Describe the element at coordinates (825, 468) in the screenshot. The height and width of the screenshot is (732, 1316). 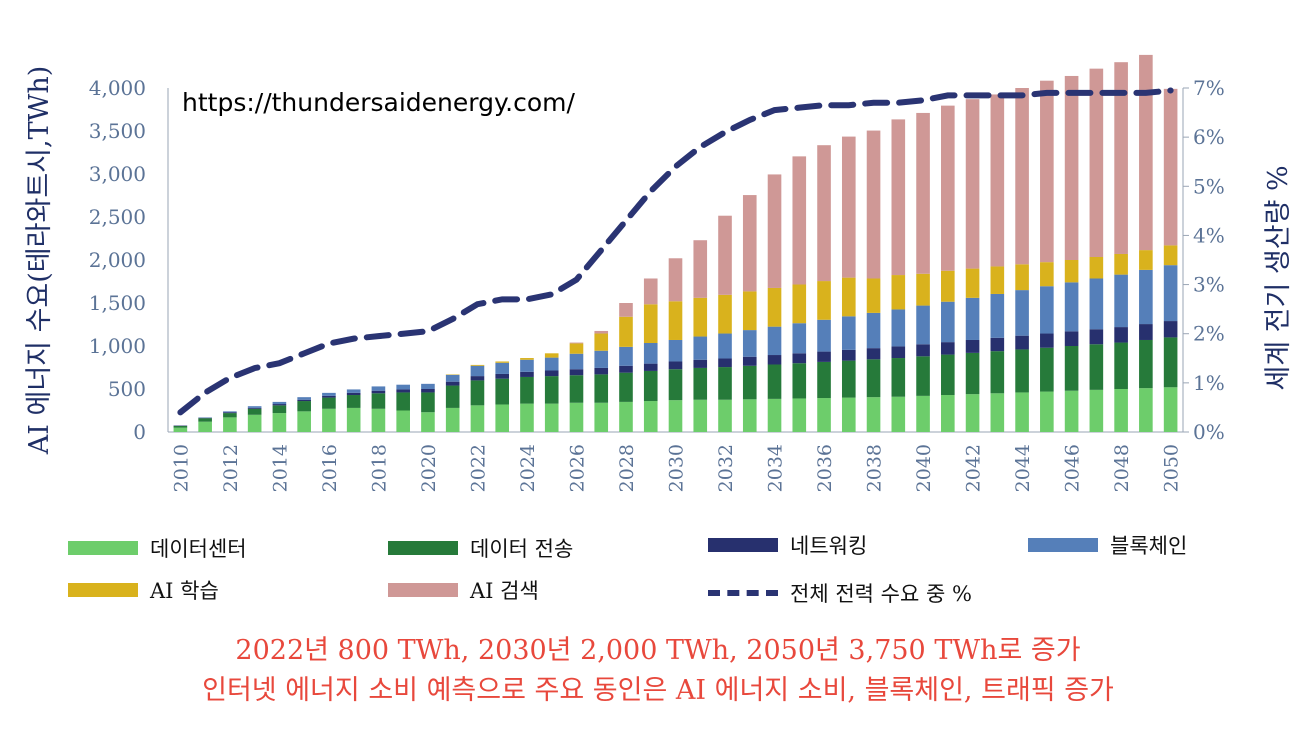
I see `x-tick-label: 2036` at that location.